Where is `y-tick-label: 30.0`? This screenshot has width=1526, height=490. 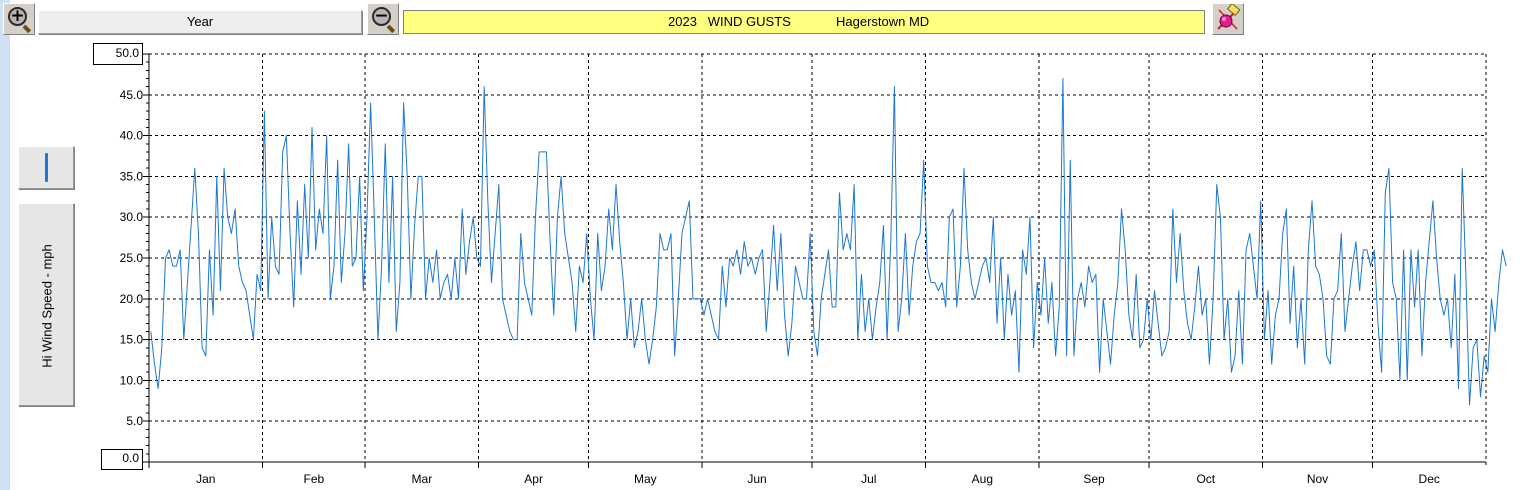
y-tick-label: 30.0 is located at coordinates (132, 217).